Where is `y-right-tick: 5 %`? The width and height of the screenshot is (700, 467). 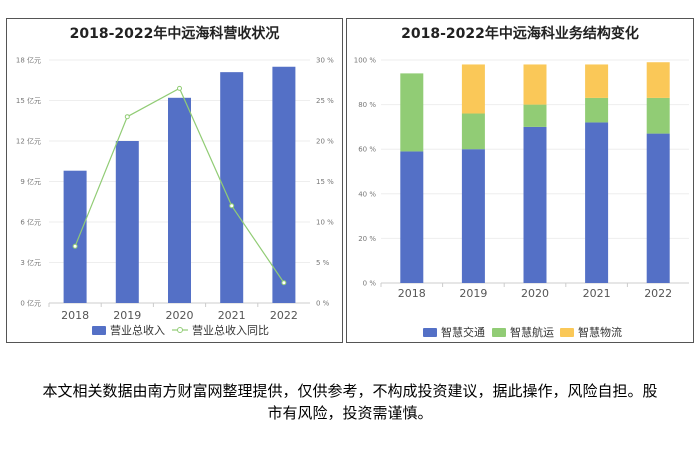
y-right-tick: 5 % is located at coordinates (323, 263).